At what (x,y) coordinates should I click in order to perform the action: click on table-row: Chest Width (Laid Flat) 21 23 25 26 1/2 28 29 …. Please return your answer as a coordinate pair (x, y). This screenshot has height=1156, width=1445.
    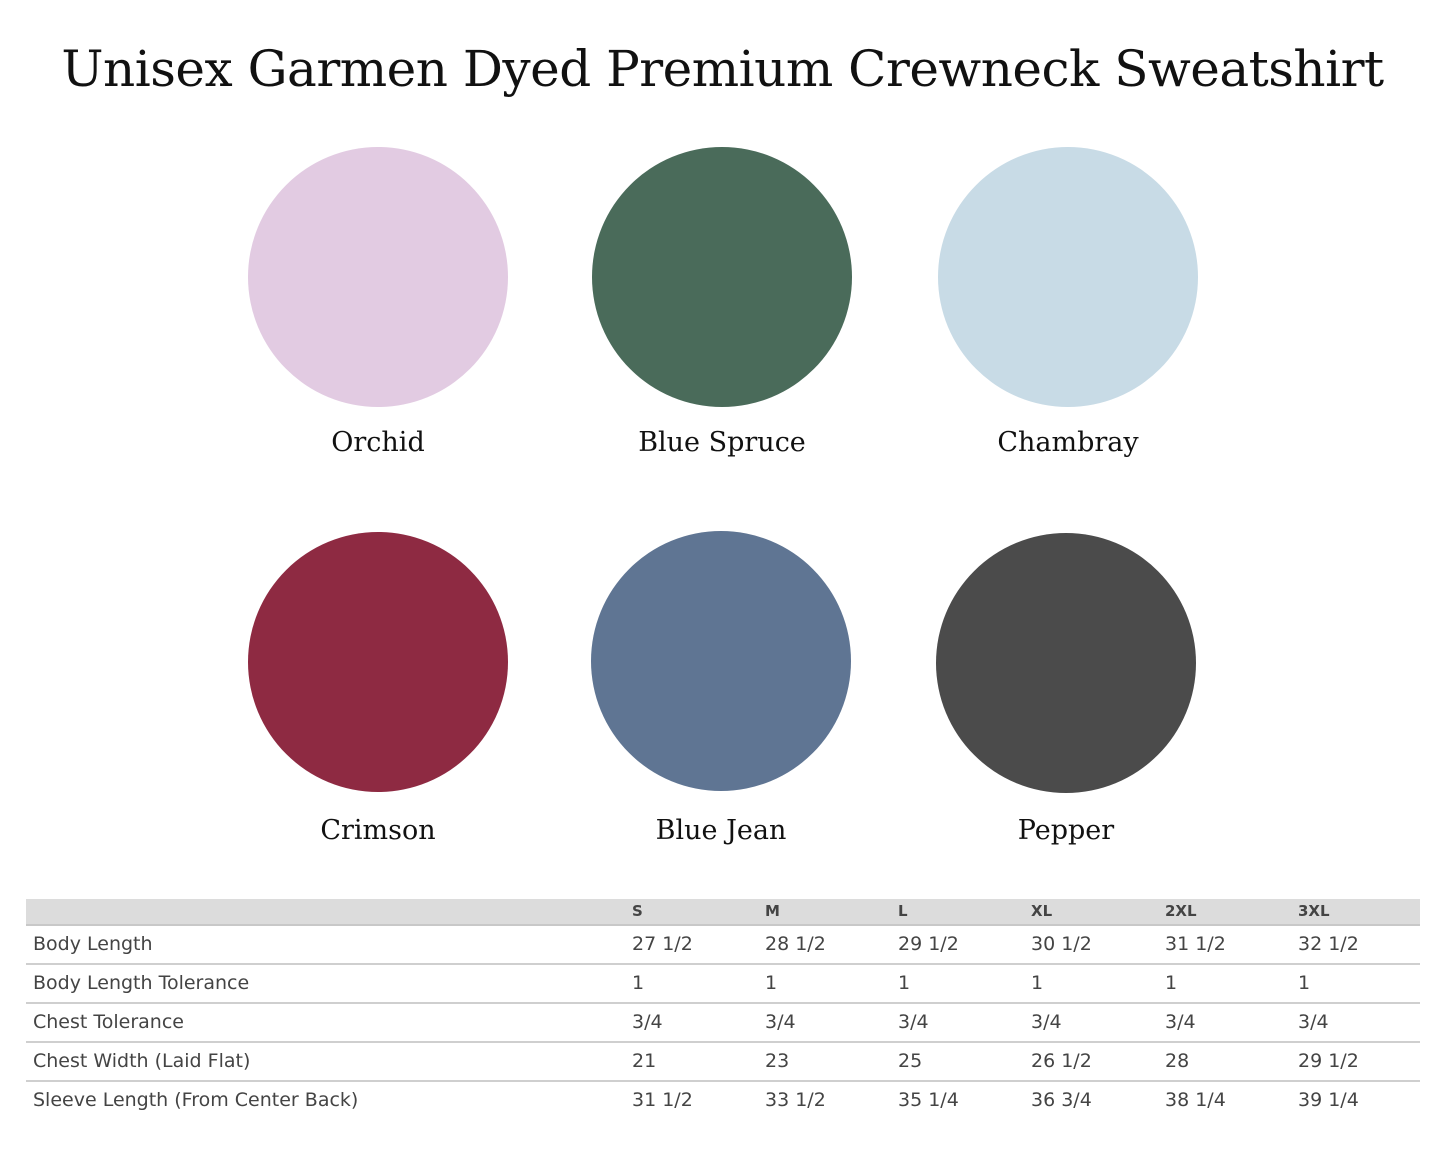
    Looking at the image, I should click on (723, 1062).